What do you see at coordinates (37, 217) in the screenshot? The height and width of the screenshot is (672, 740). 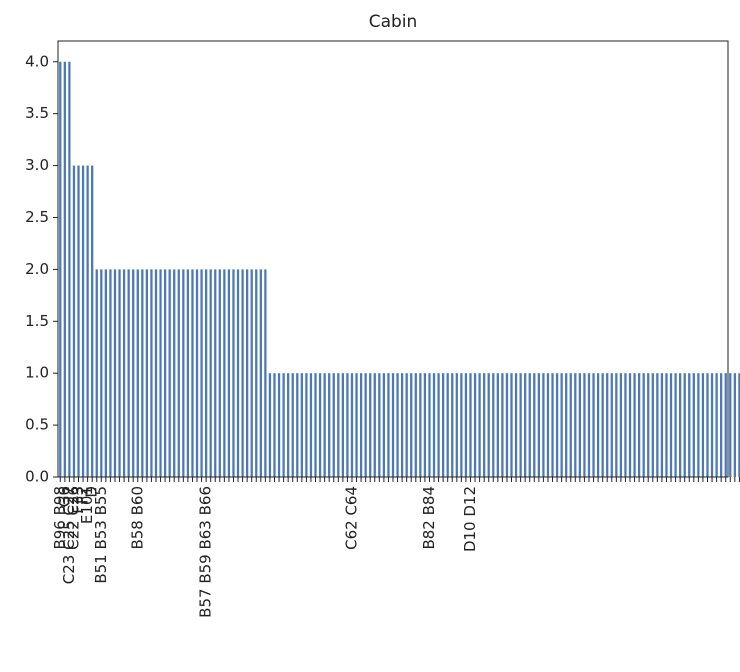 I see `y-tick-label: 2.5` at bounding box center [37, 217].